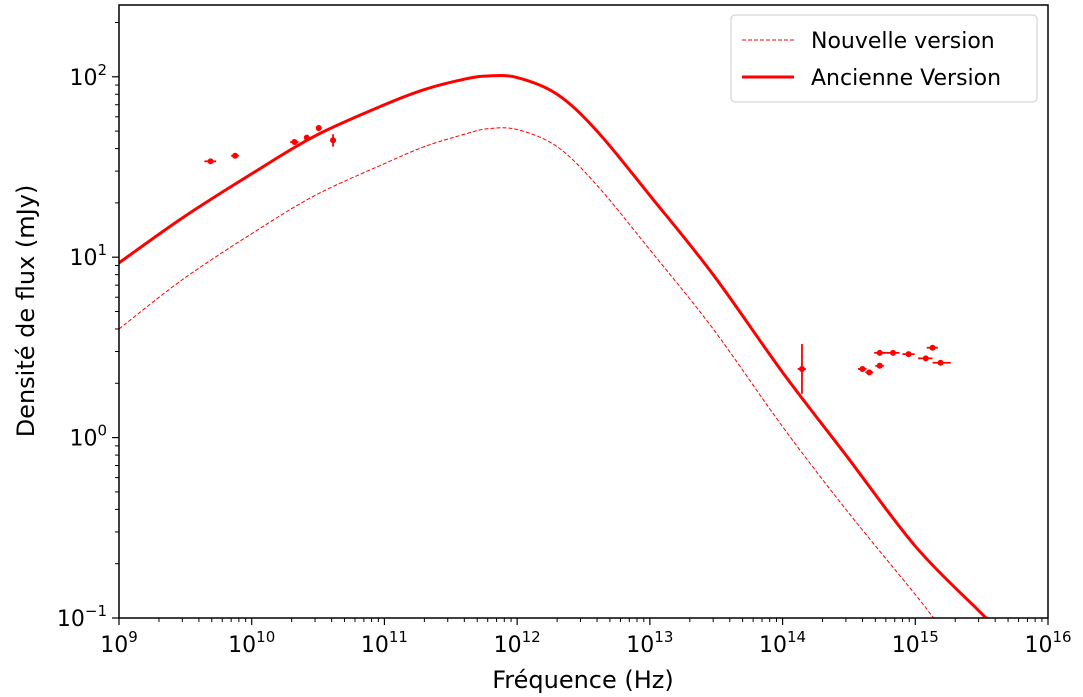 The height and width of the screenshot is (697, 1083). I want to click on x-tick-label: 1016, so click(1047, 643).